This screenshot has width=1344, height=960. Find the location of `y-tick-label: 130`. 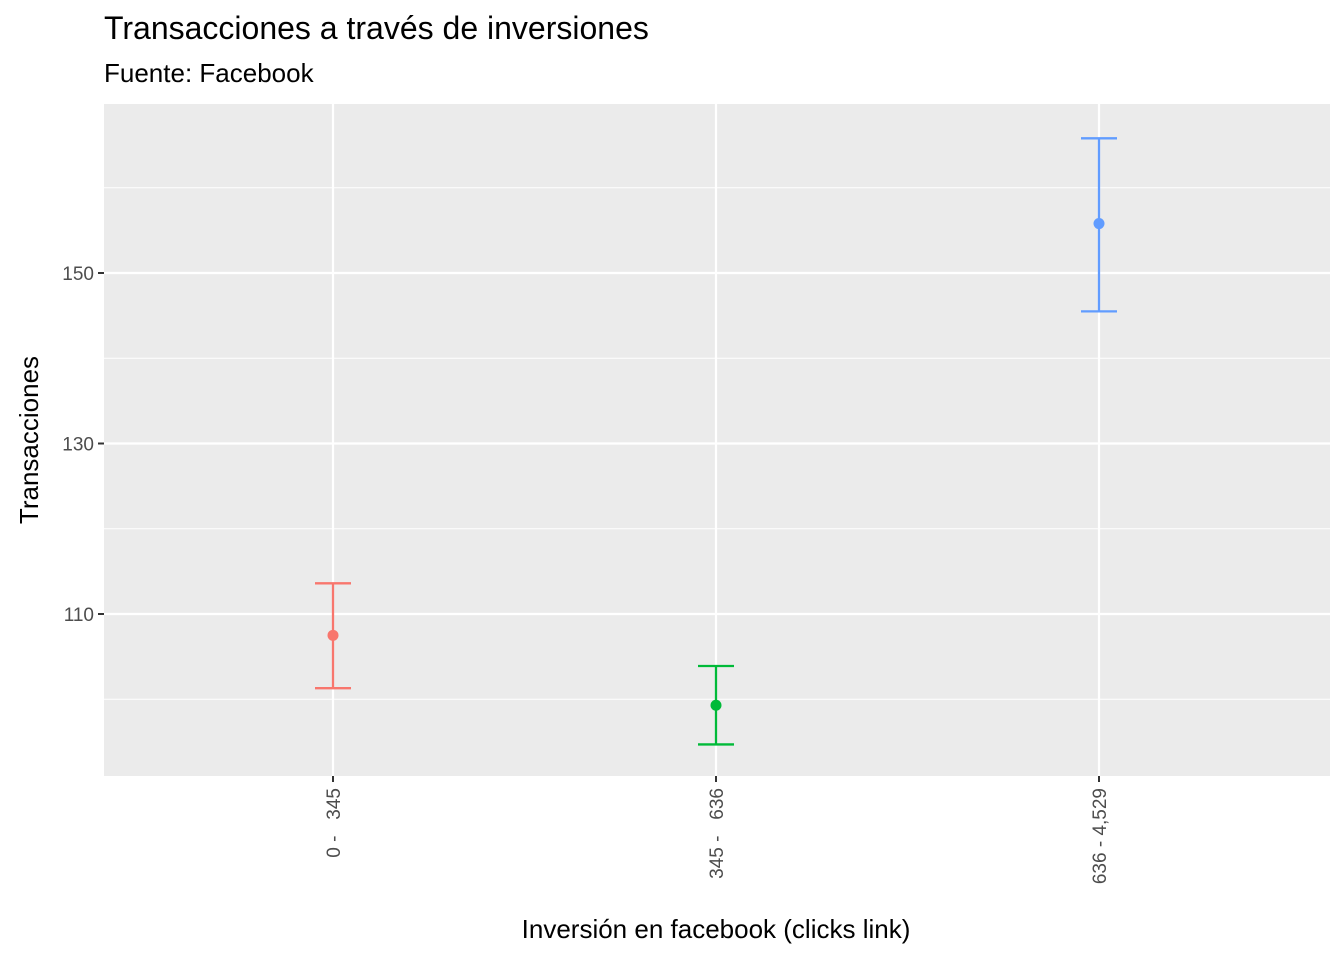

y-tick-label: 130 is located at coordinates (78, 445).